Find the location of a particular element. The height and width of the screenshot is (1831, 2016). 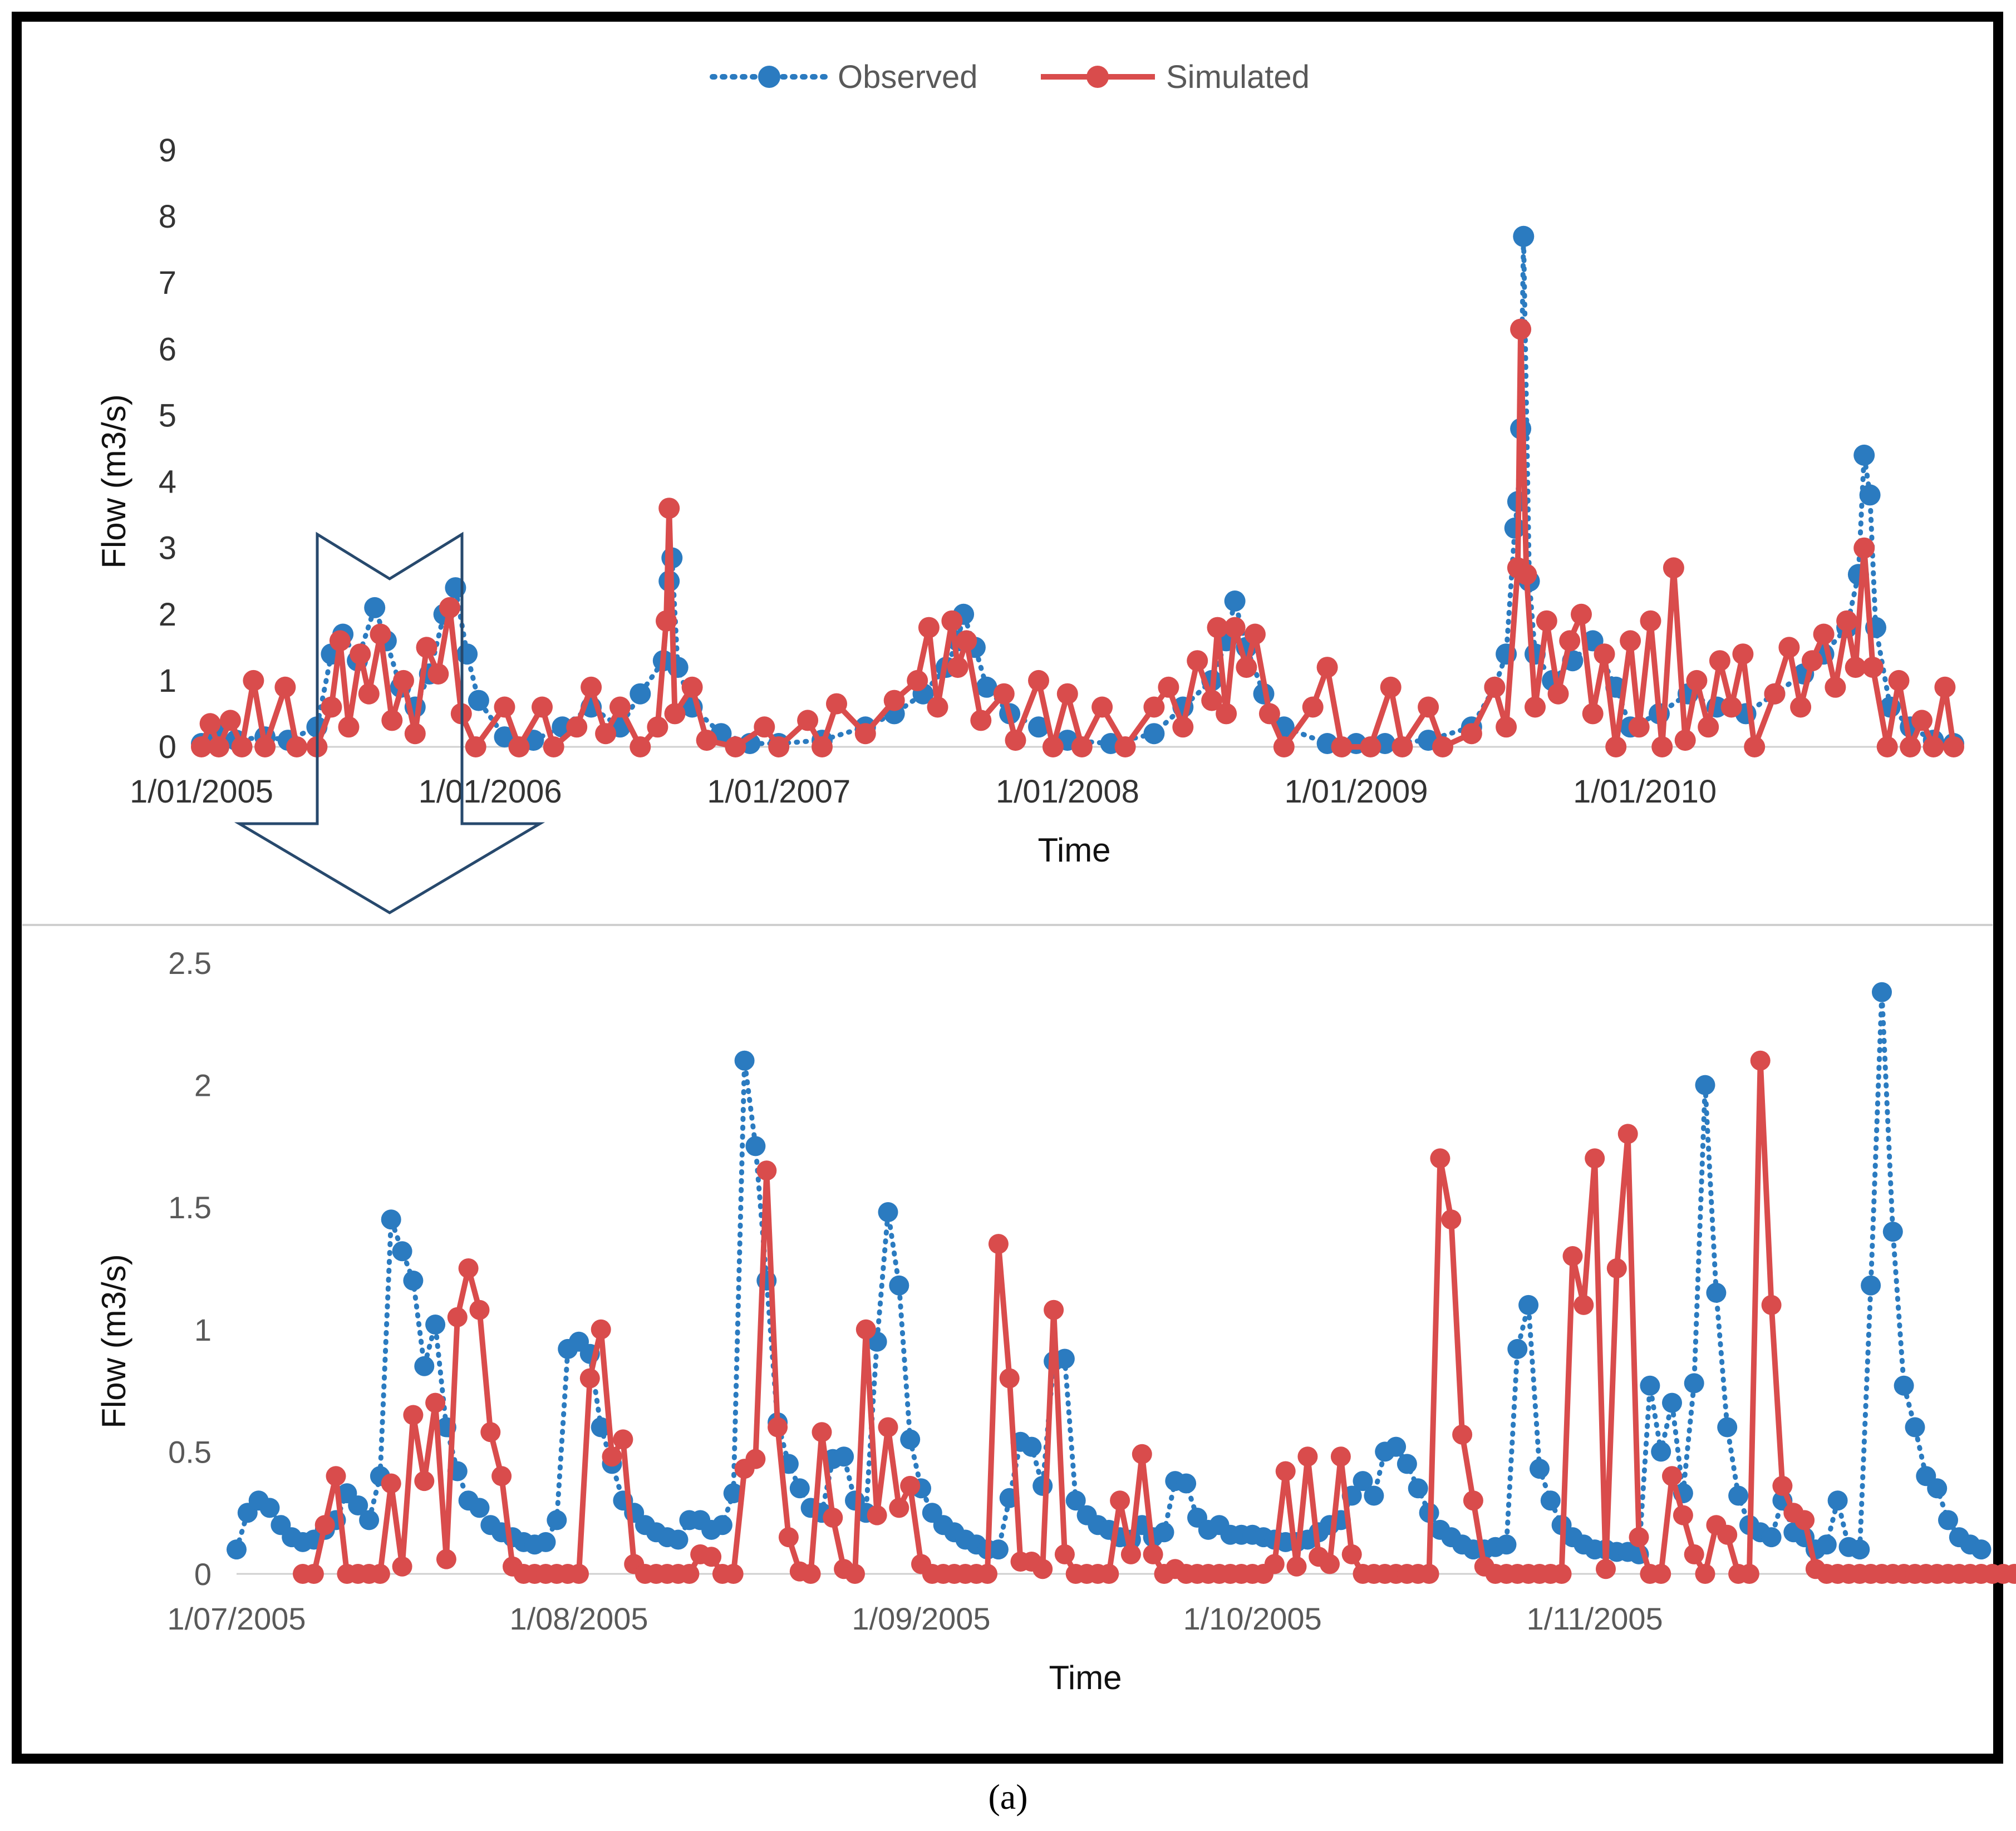

chart-bottom-y-tick-label: 1 is located at coordinates (203, 1329).